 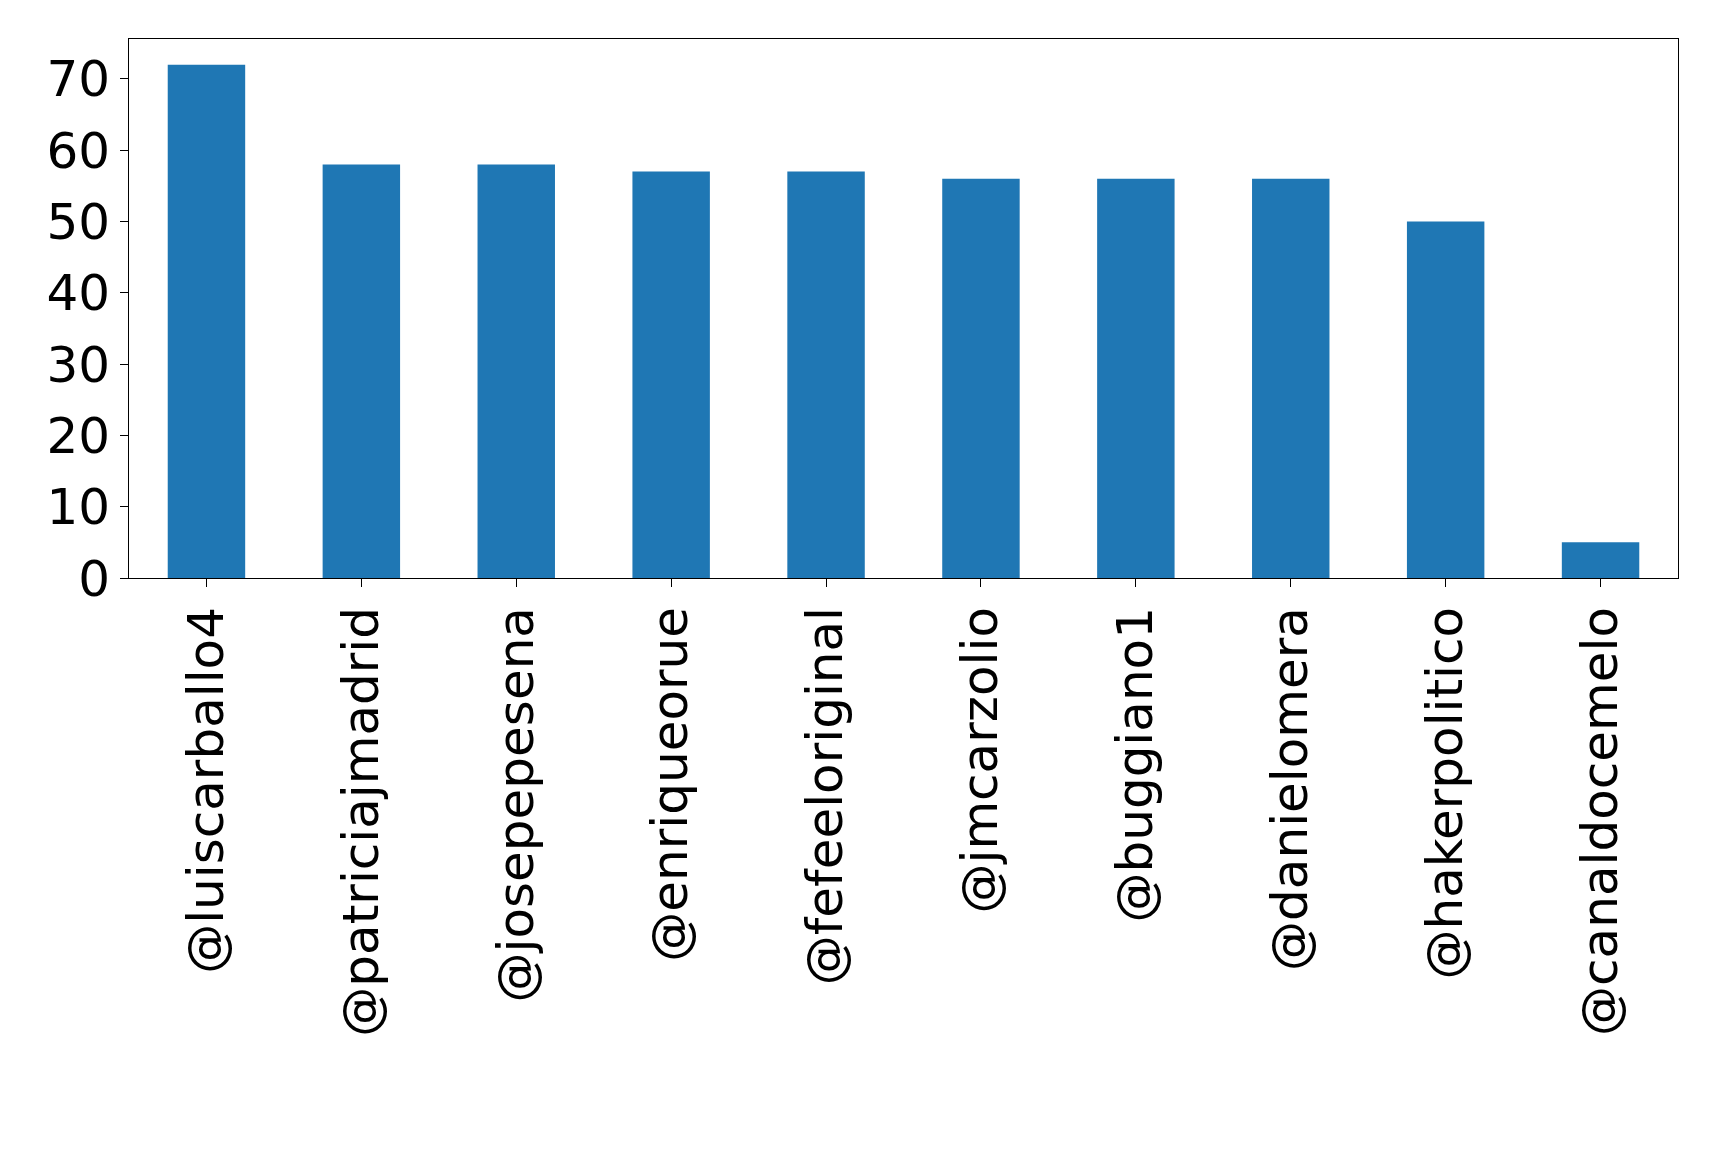 What do you see at coordinates (1135, 765) in the screenshot?
I see `x-tick-label: @buggiano1` at bounding box center [1135, 765].